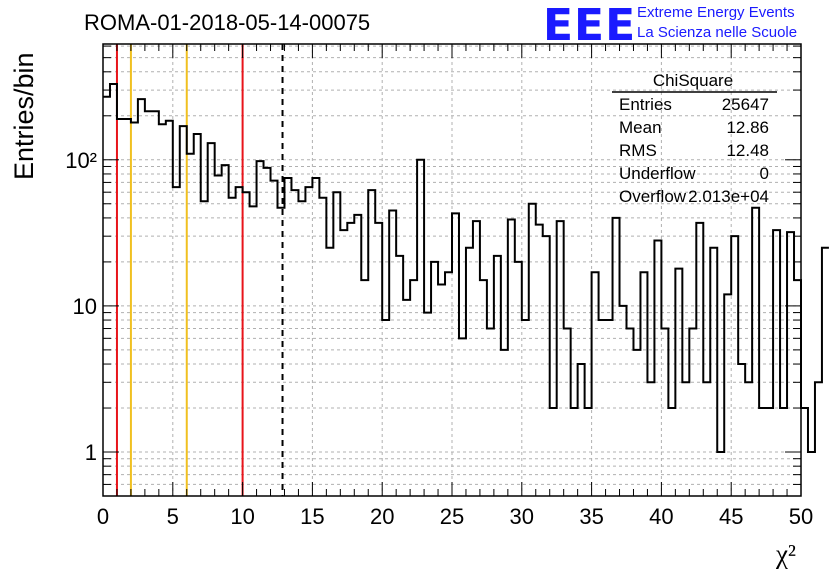 Image resolution: width=836 pixels, height=572 pixels. What do you see at coordinates (716, 12) in the screenshot?
I see `logo-line-1: Extreme Energy Events` at bounding box center [716, 12].